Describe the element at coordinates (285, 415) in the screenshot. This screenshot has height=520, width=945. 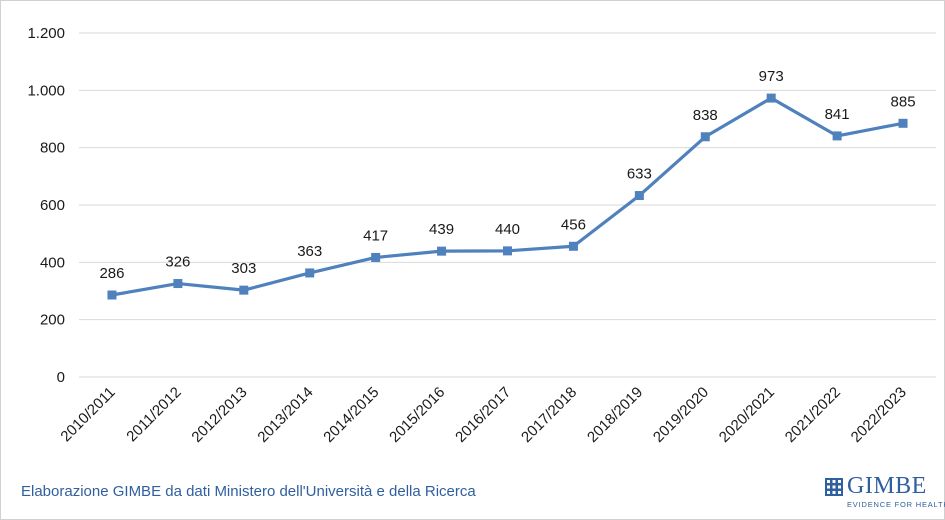
I see `x-tick-label: 2013/2014` at that location.